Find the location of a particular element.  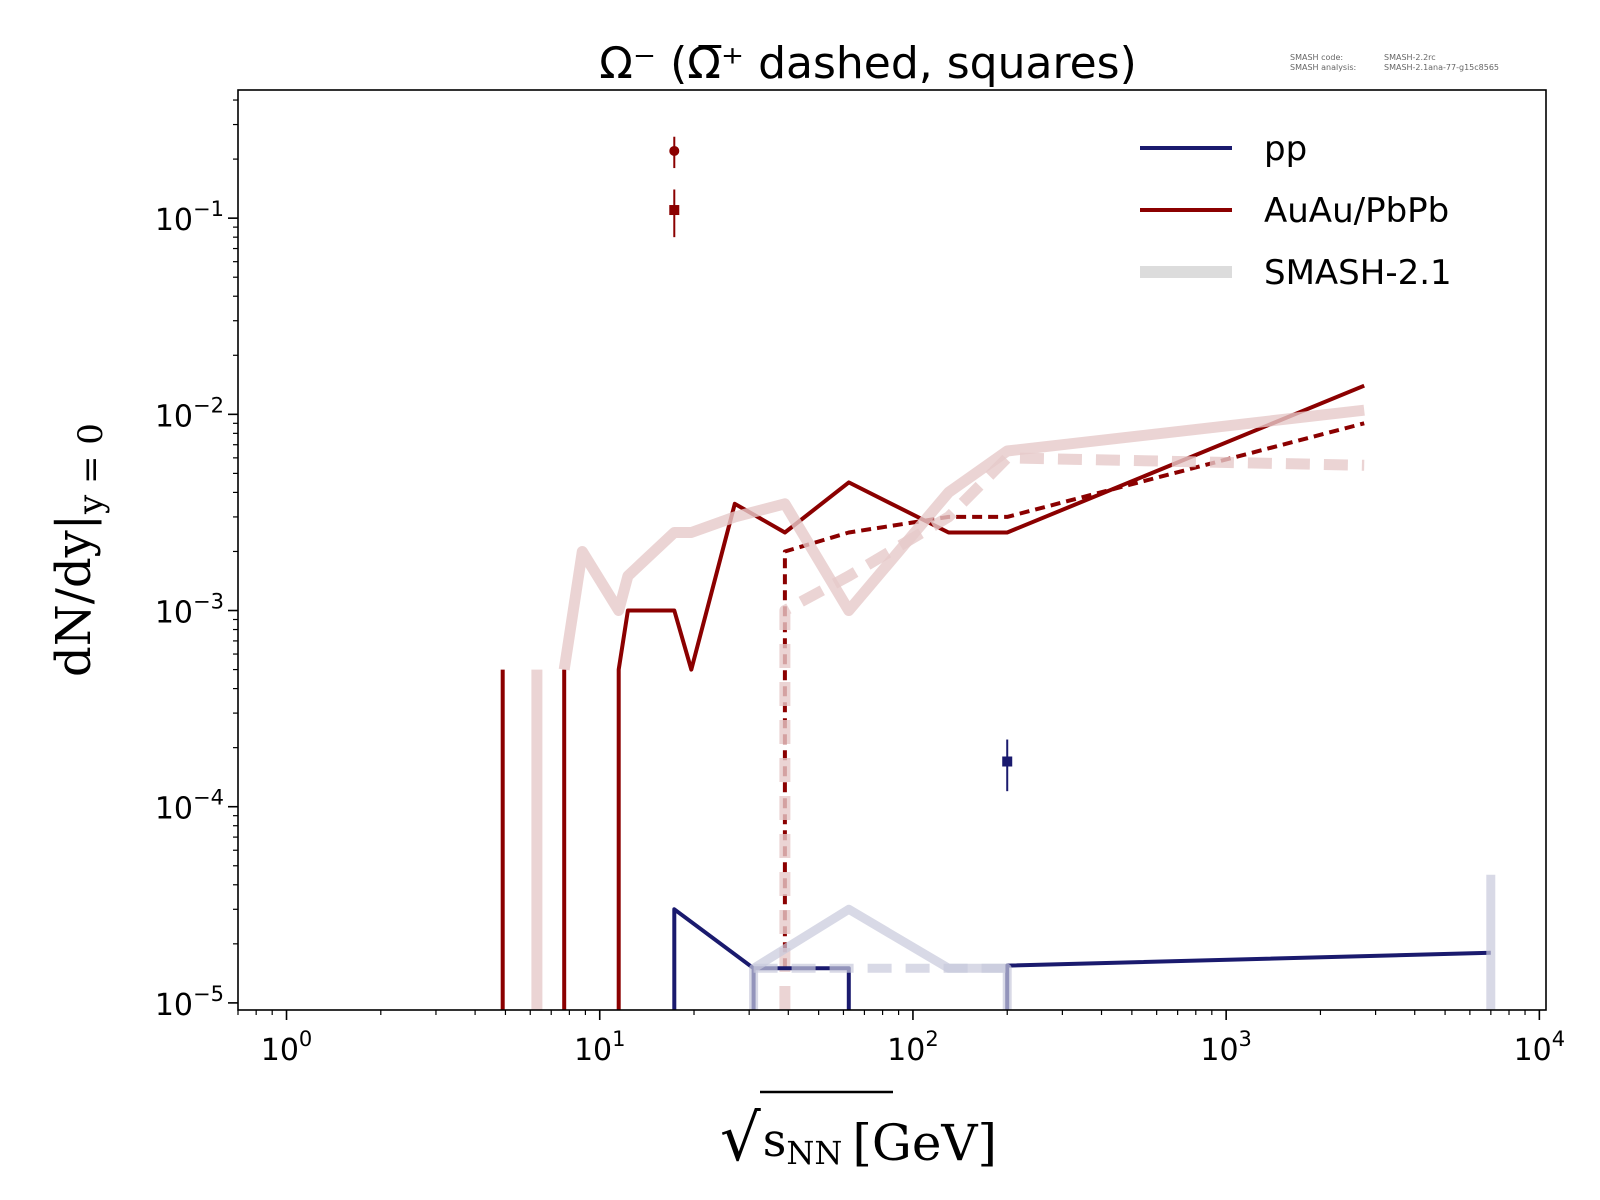

legend: pp AuAu/PbPb SMASH-2.1 is located at coordinates (1296, 211).